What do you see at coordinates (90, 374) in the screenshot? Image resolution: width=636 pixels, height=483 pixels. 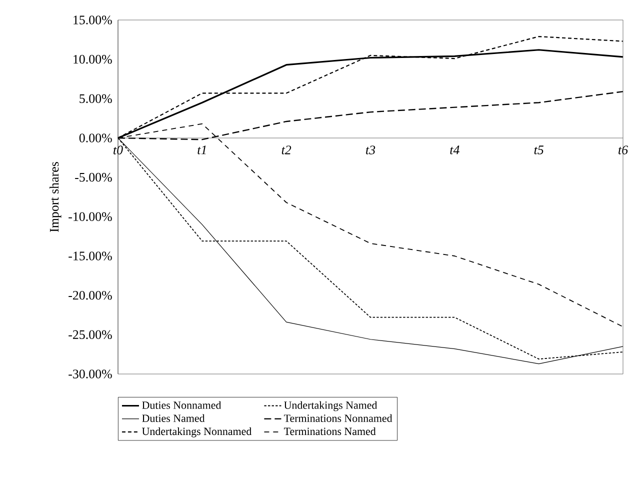 I see `y-tick-label: -30.00%` at bounding box center [90, 374].